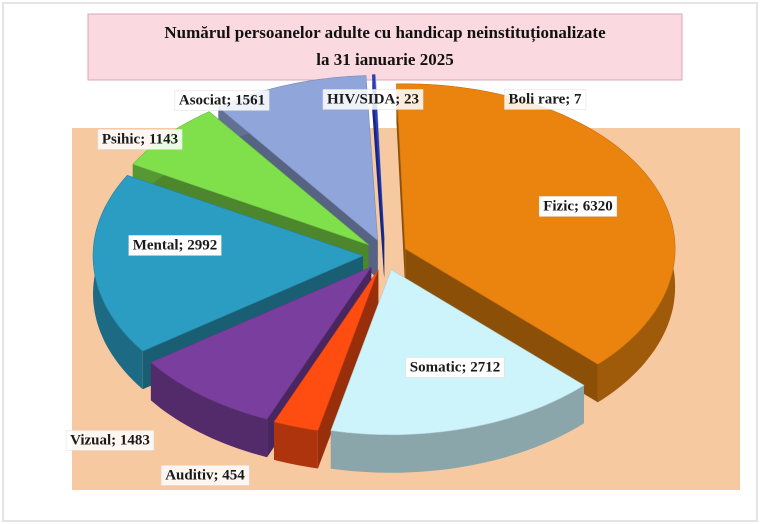 The width and height of the screenshot is (760, 524). Describe the element at coordinates (385, 47) in the screenshot. I see `title-box` at that location.